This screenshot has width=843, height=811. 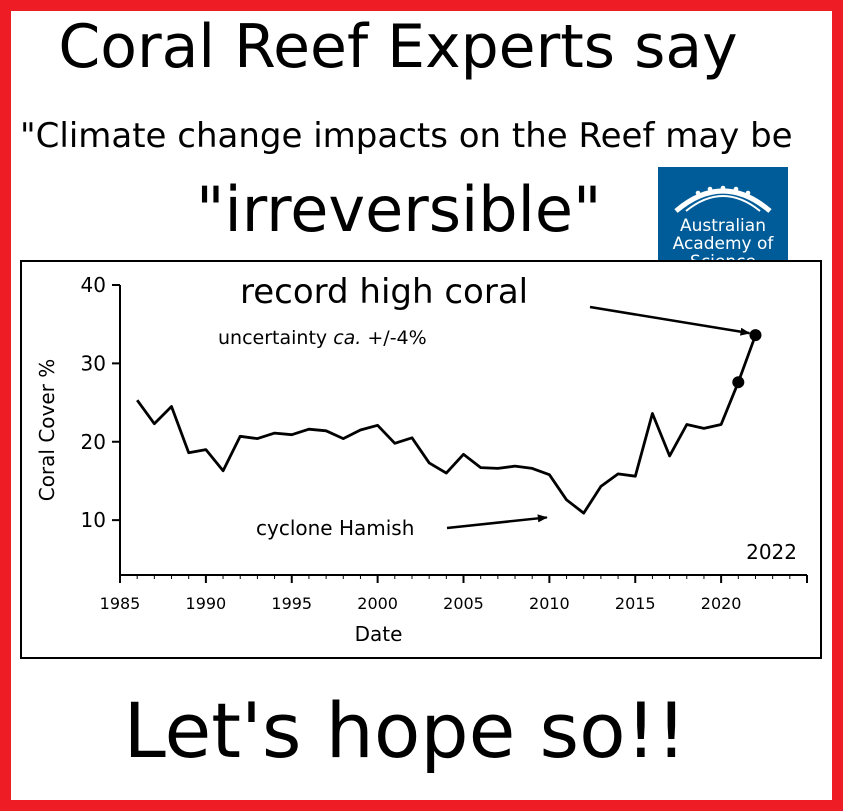 What do you see at coordinates (398, 47) in the screenshot?
I see `headline: Coral Reef Experts say` at bounding box center [398, 47].